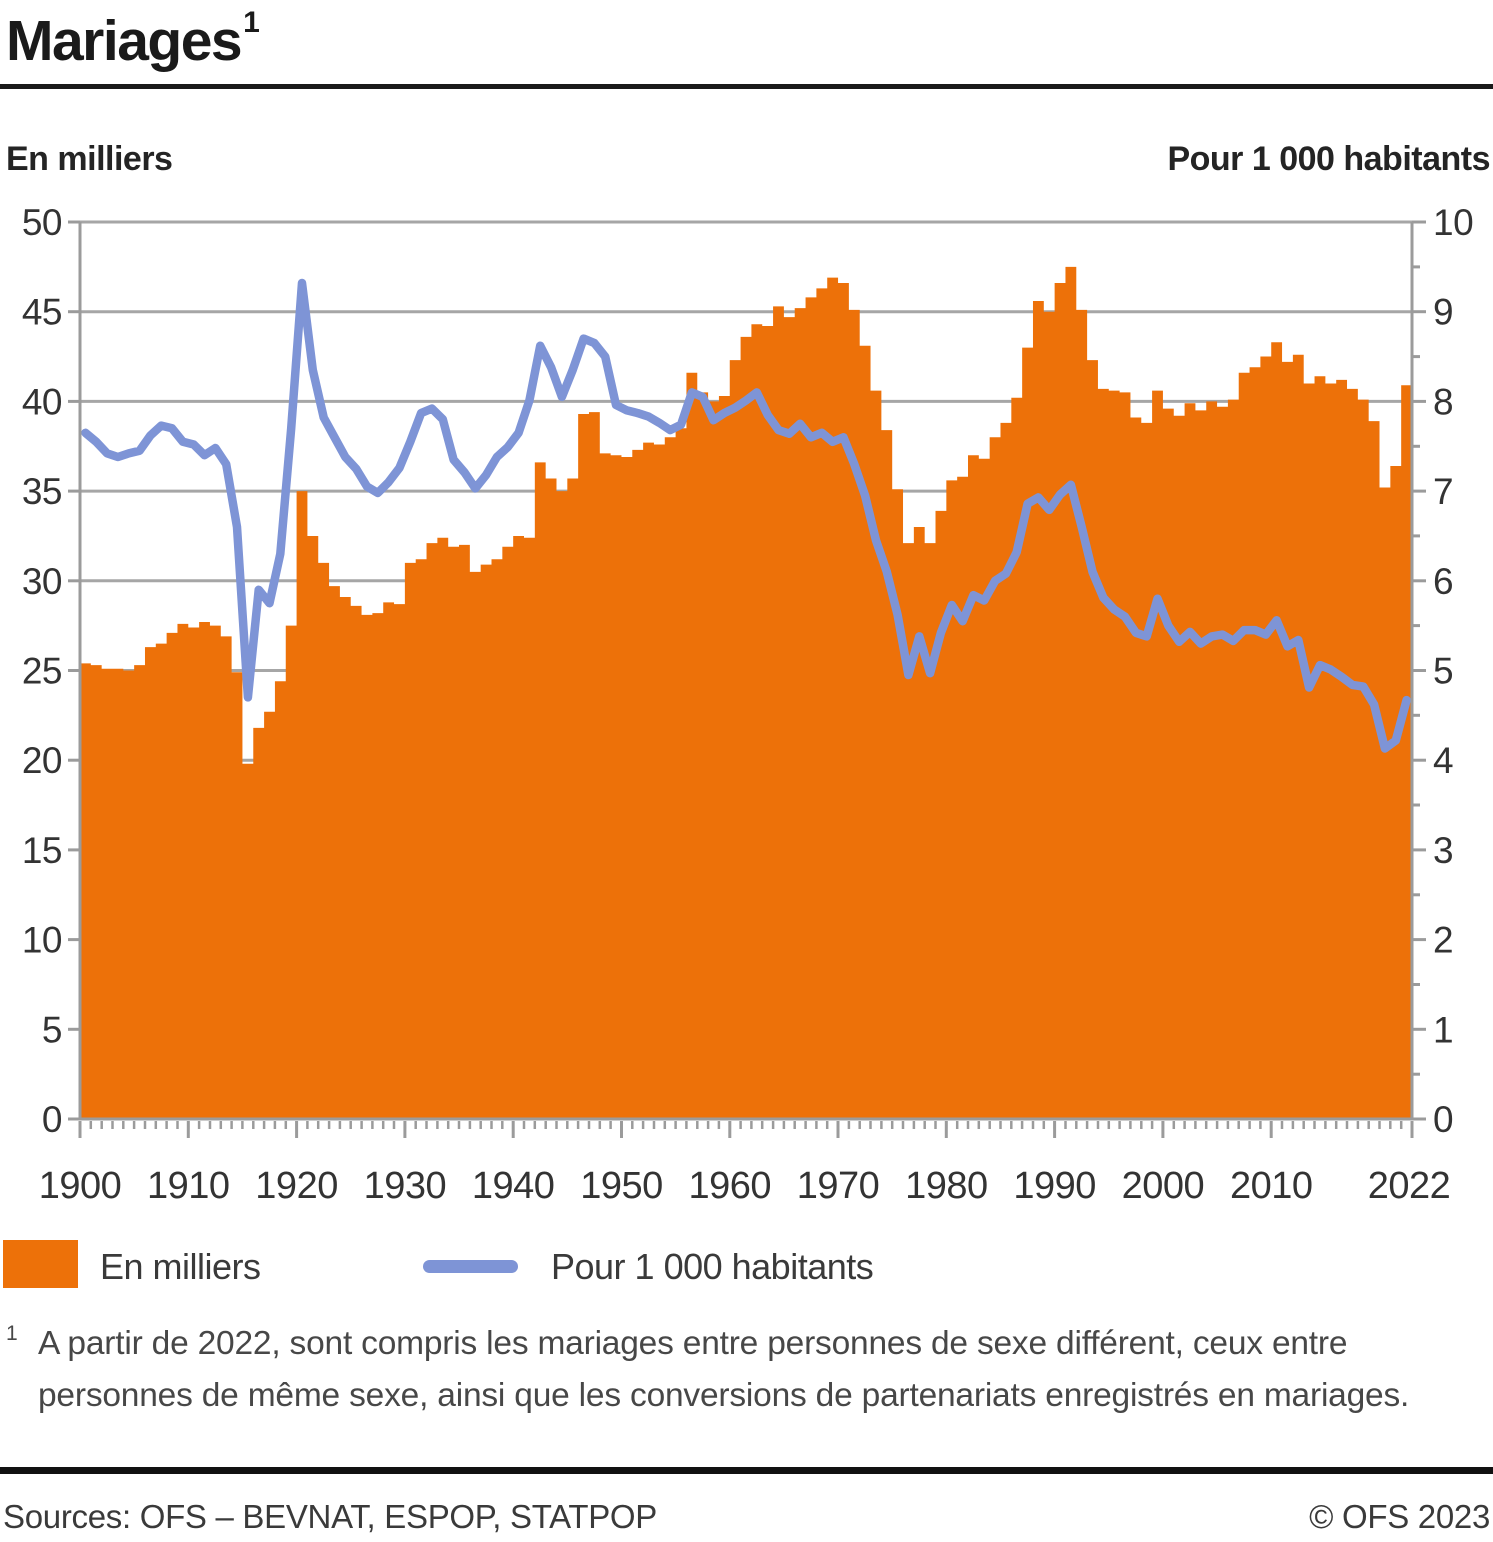 This screenshot has width=1493, height=1542. What do you see at coordinates (188, 1186) in the screenshot?
I see `x-tick-label: 1910` at bounding box center [188, 1186].